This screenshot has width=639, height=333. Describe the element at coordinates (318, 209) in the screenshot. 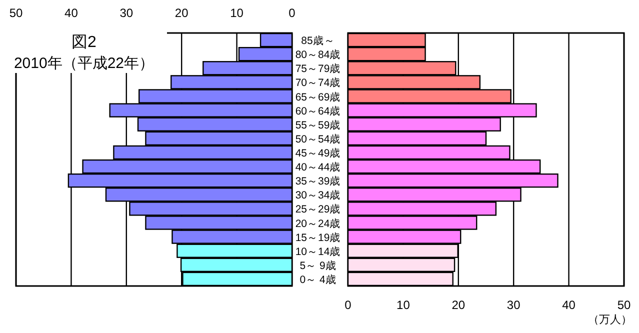

I see `y-tick-label: 25～29歳` at that location.